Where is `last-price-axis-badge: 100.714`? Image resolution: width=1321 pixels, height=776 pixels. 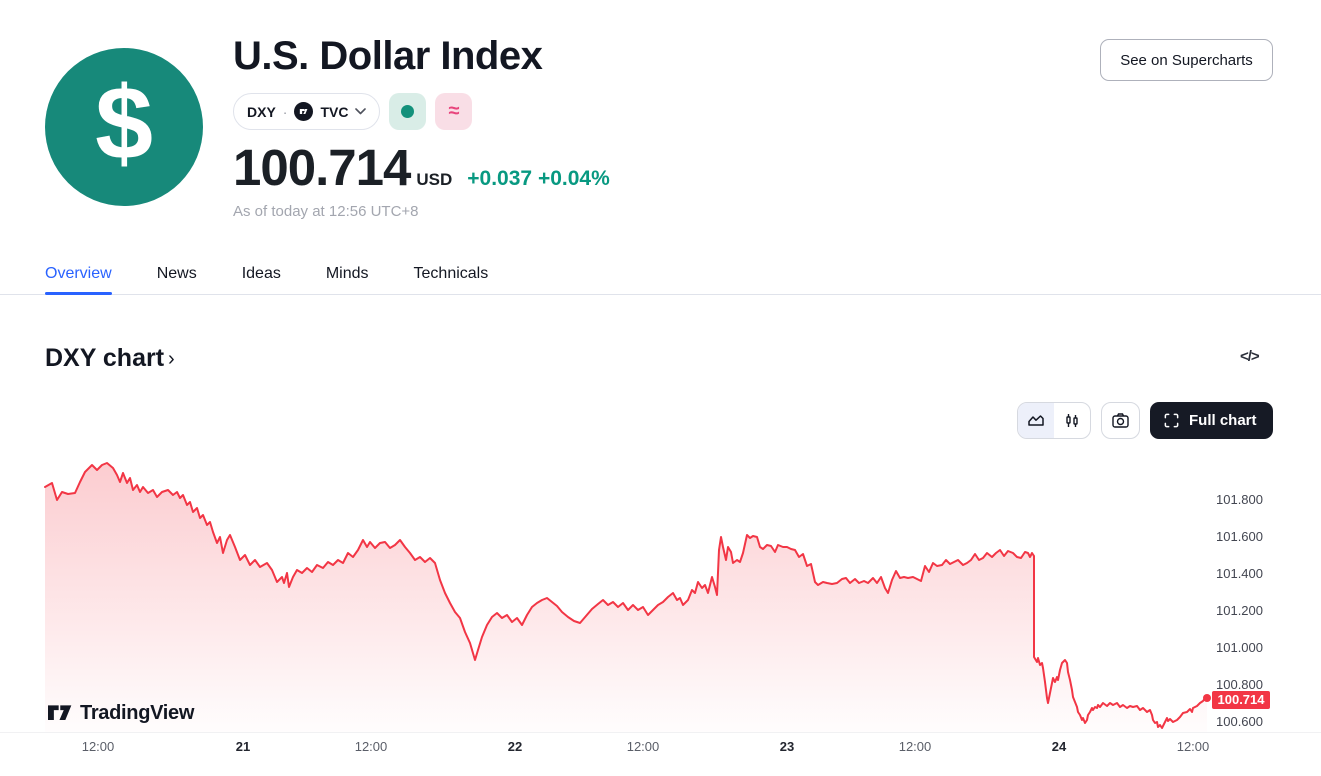
last-price-axis-badge: 100.714 is located at coordinates (1241, 700).